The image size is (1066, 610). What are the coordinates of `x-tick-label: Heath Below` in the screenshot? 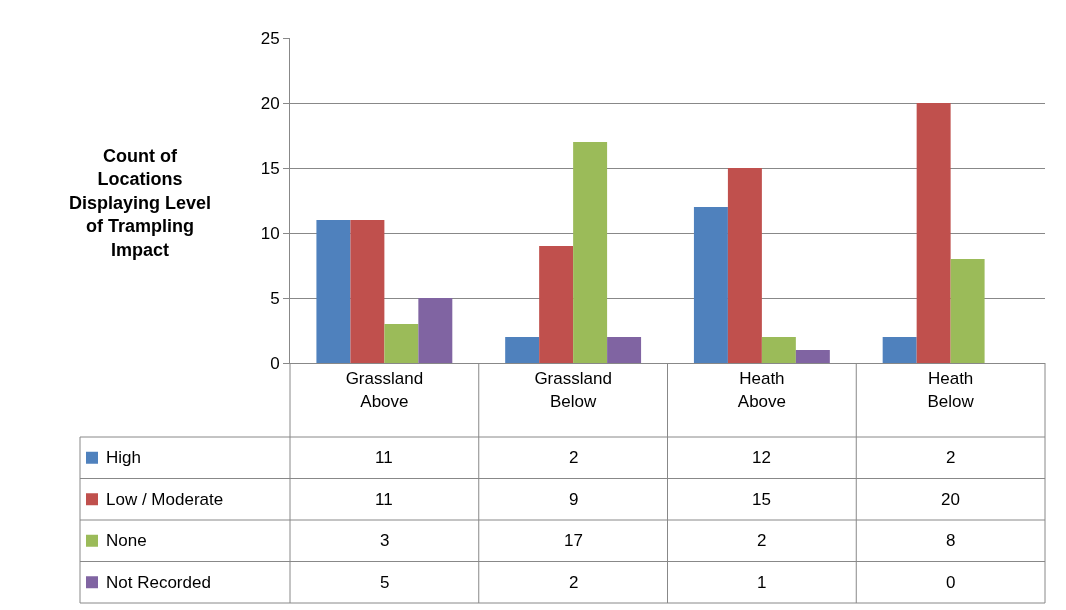 It's located at (951, 390).